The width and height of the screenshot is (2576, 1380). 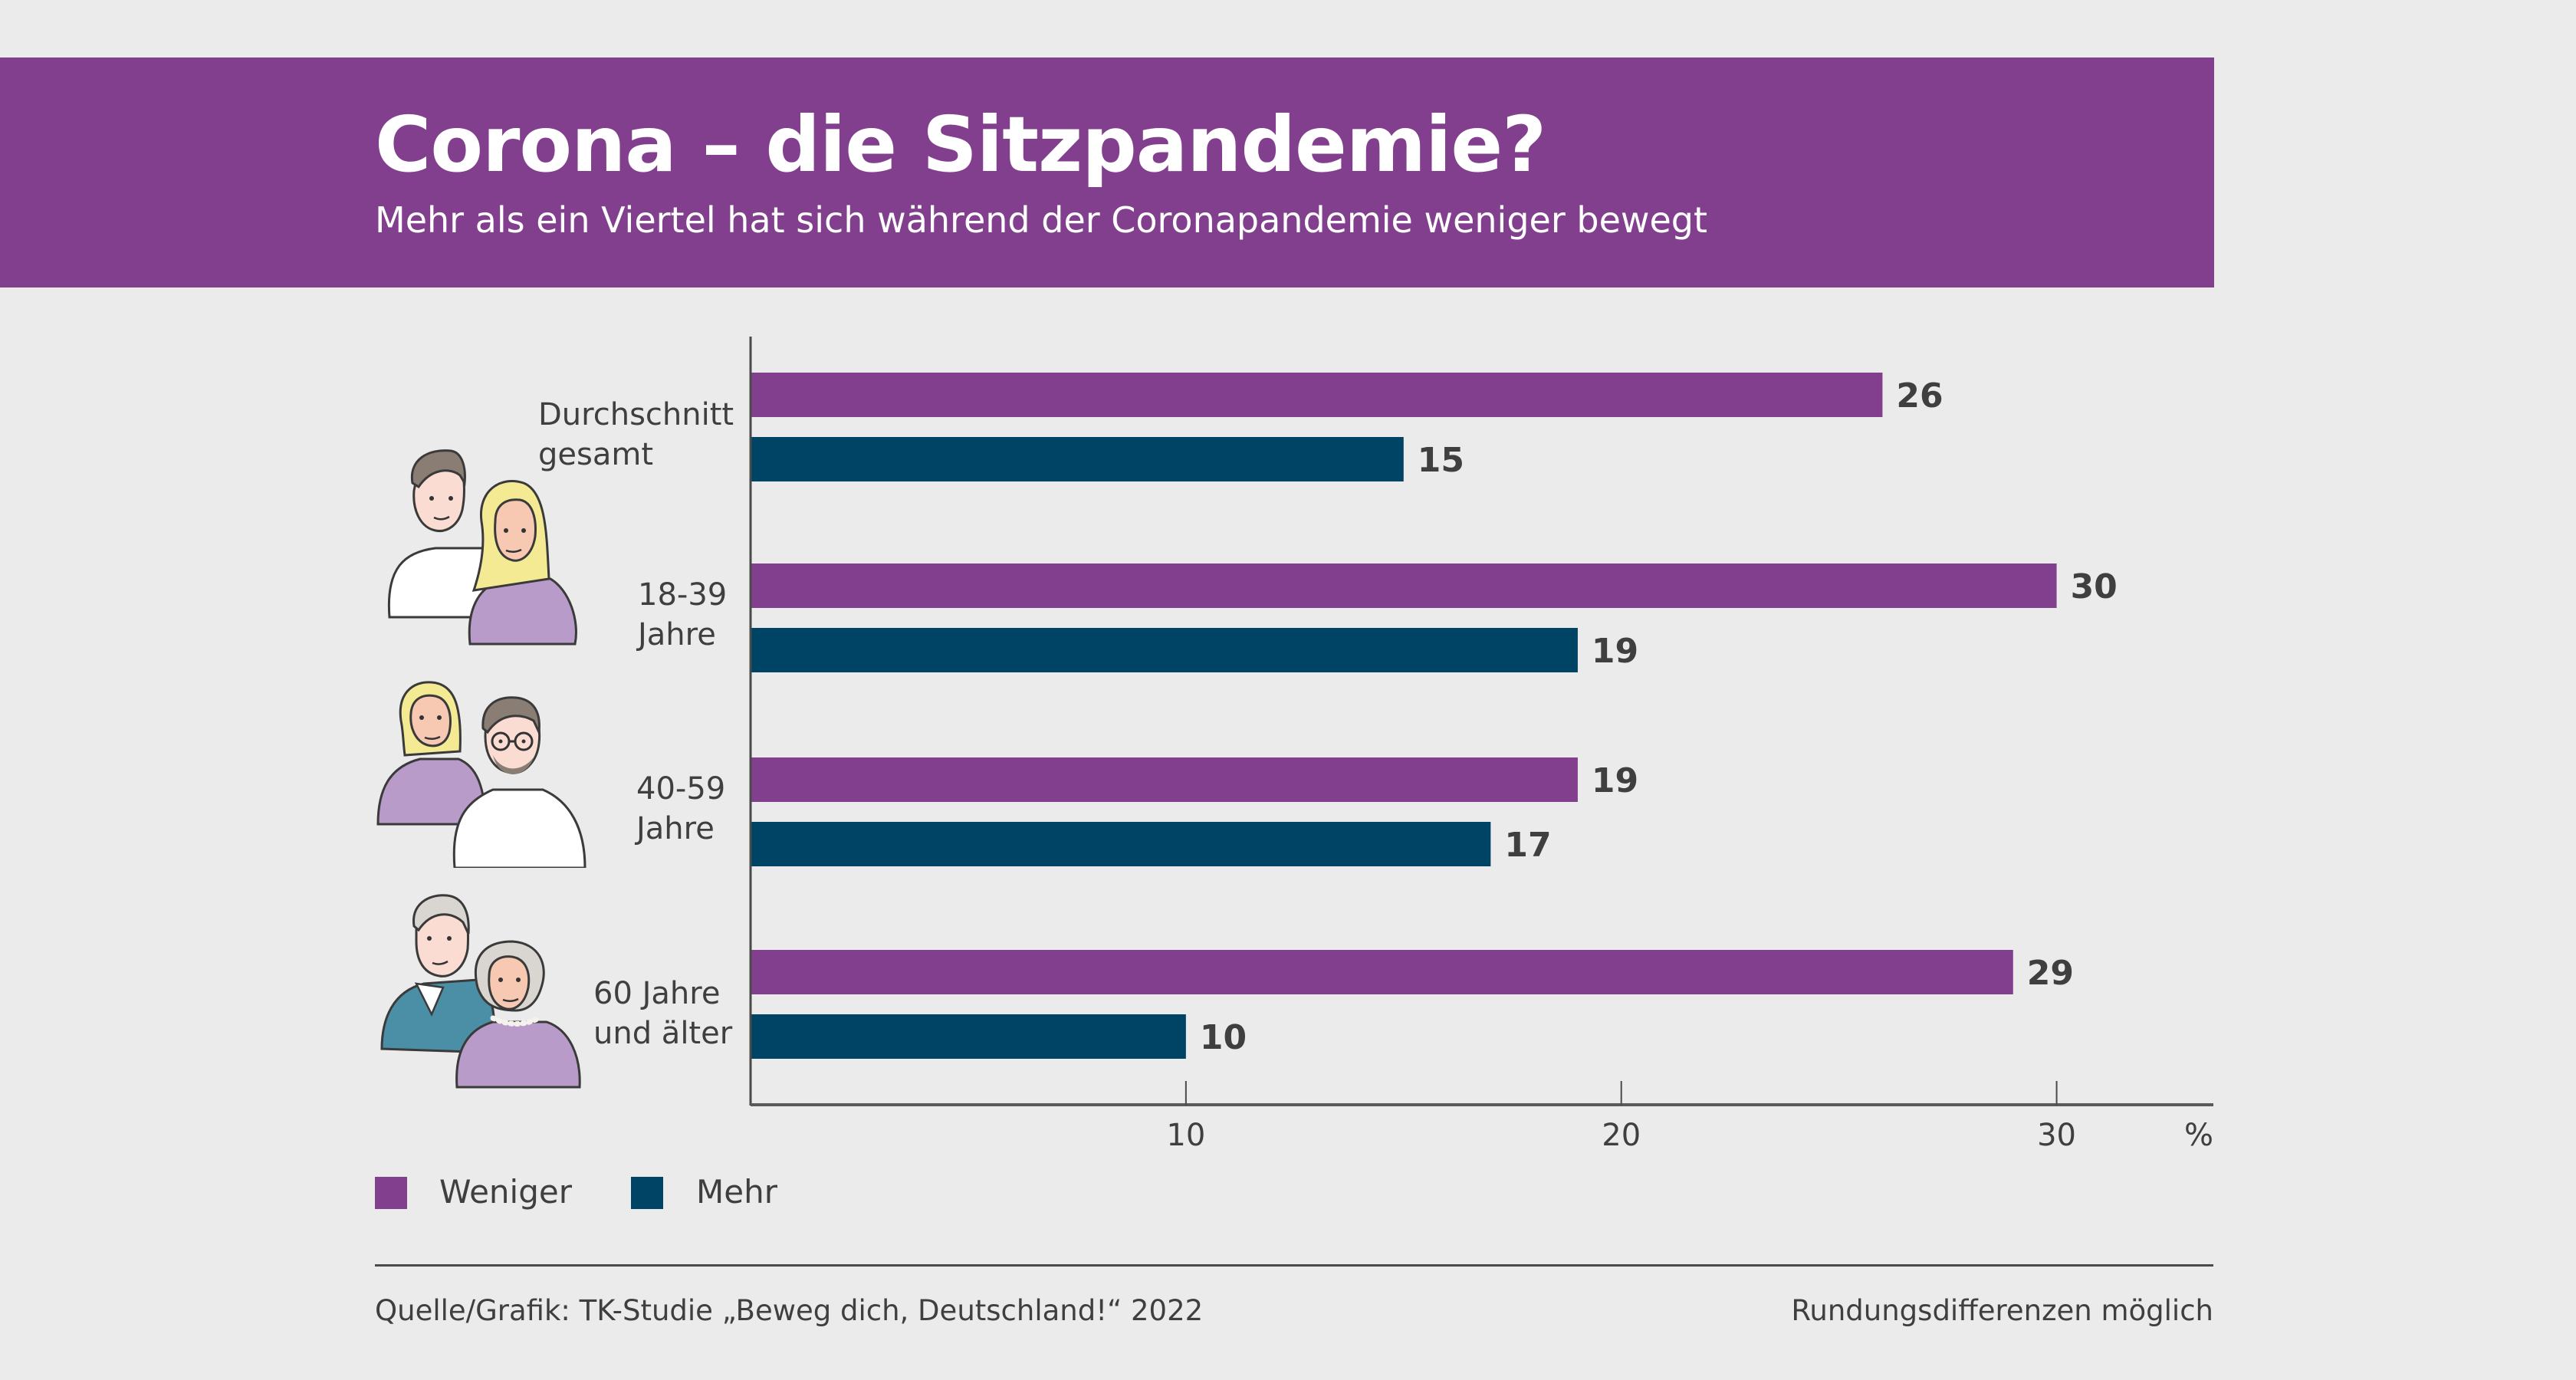 What do you see at coordinates (2198, 1136) in the screenshot?
I see `x-axis-unit-label: %` at bounding box center [2198, 1136].